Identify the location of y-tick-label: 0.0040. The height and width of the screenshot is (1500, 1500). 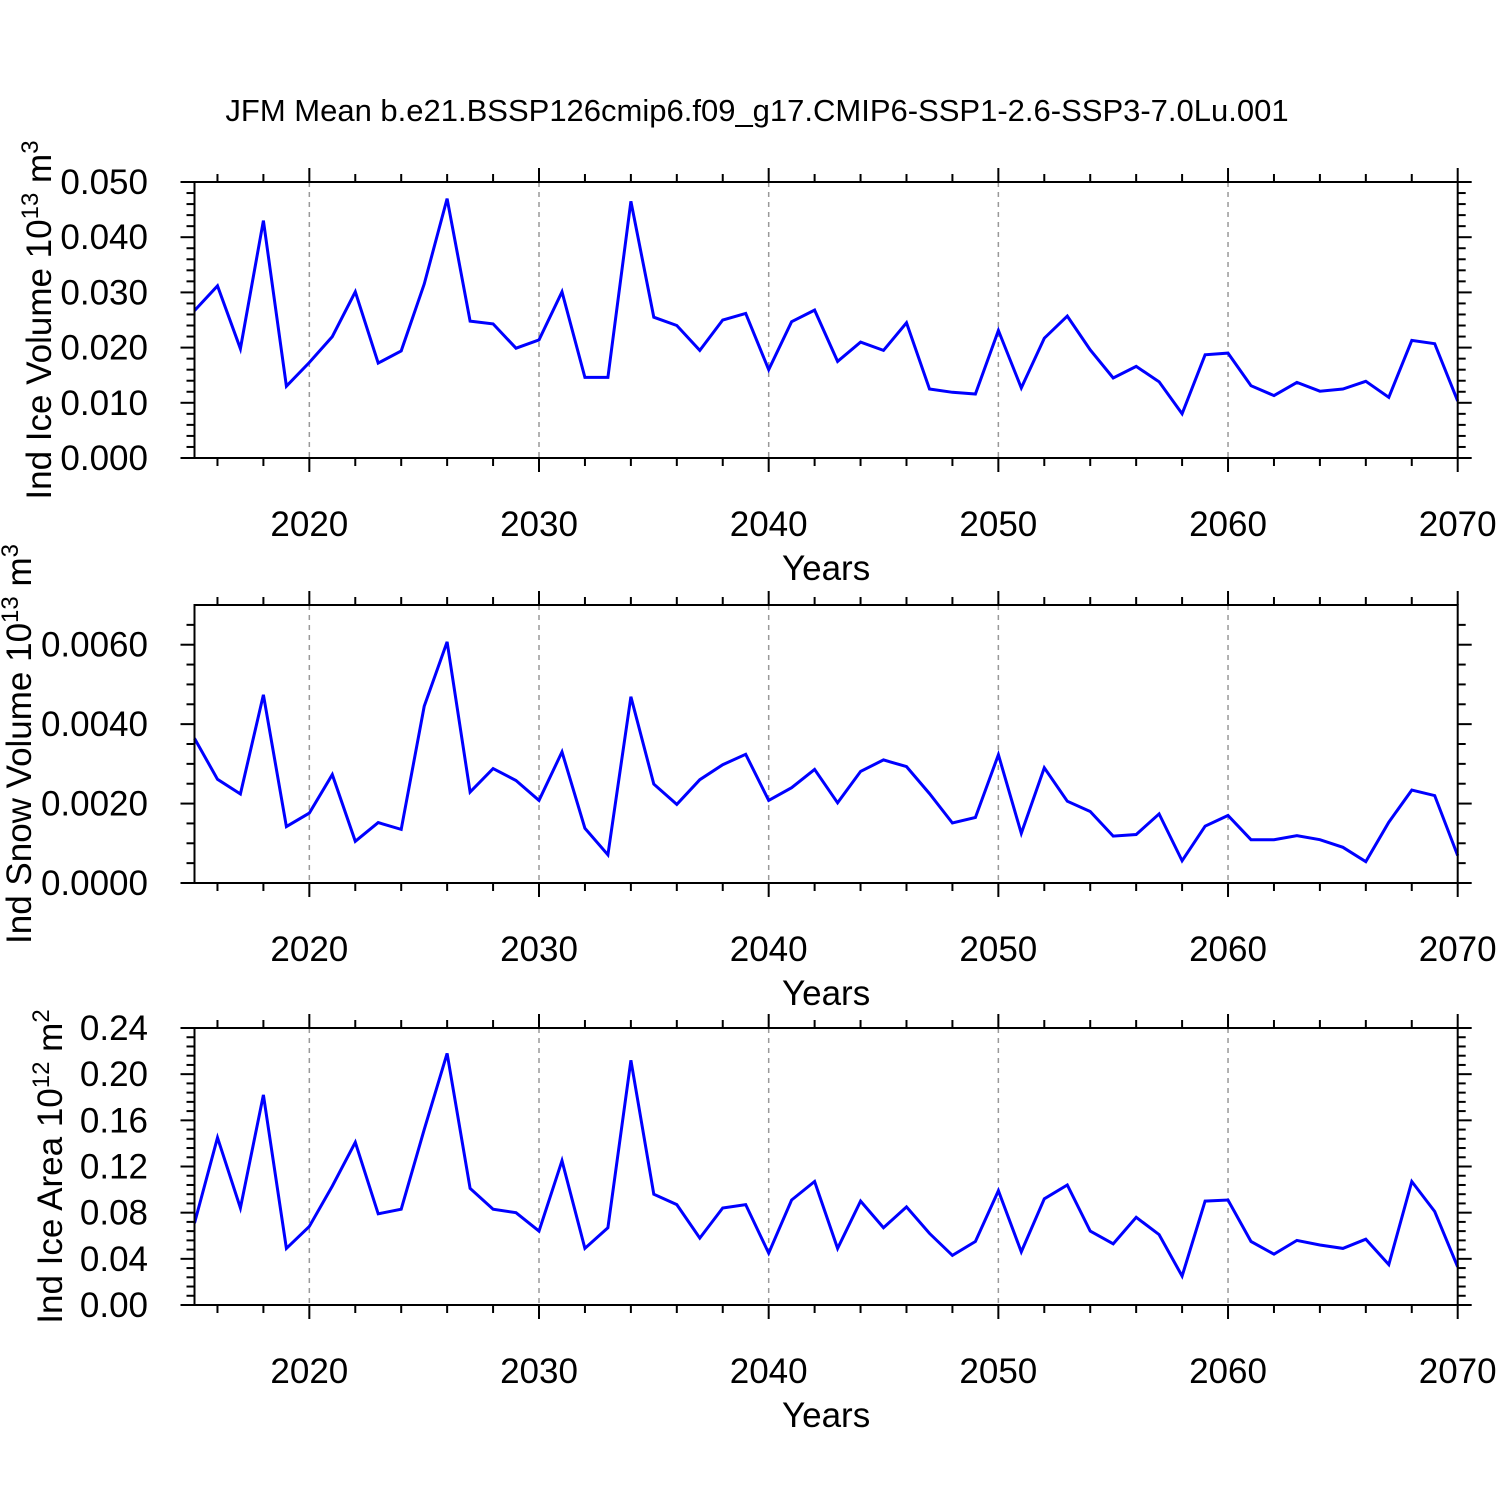
(94, 724).